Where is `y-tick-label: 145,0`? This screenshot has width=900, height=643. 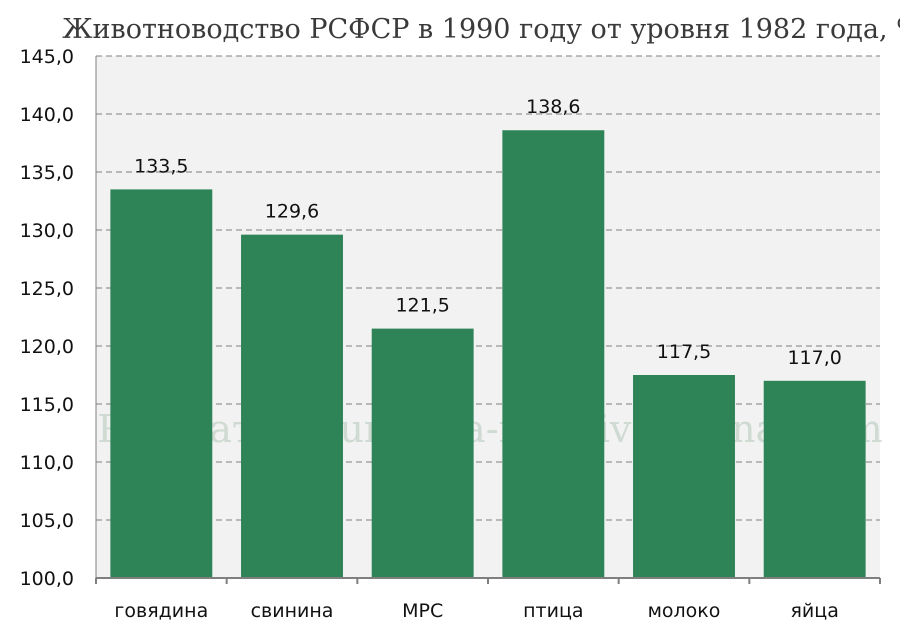
y-tick-label: 145,0 is located at coordinates (47, 57).